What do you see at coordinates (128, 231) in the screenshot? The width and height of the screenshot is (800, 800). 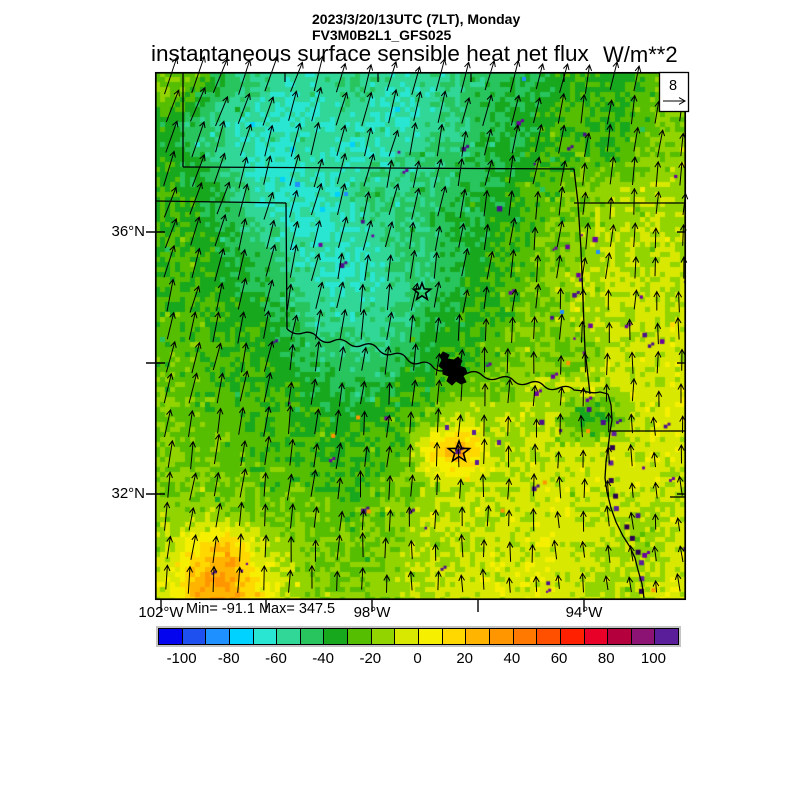 I see `lat-tick-label: 36°N` at bounding box center [128, 231].